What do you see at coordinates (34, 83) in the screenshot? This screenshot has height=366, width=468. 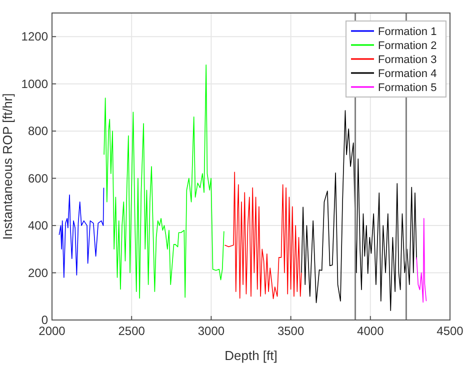 I see `y-tick-label: 1000` at bounding box center [34, 83].